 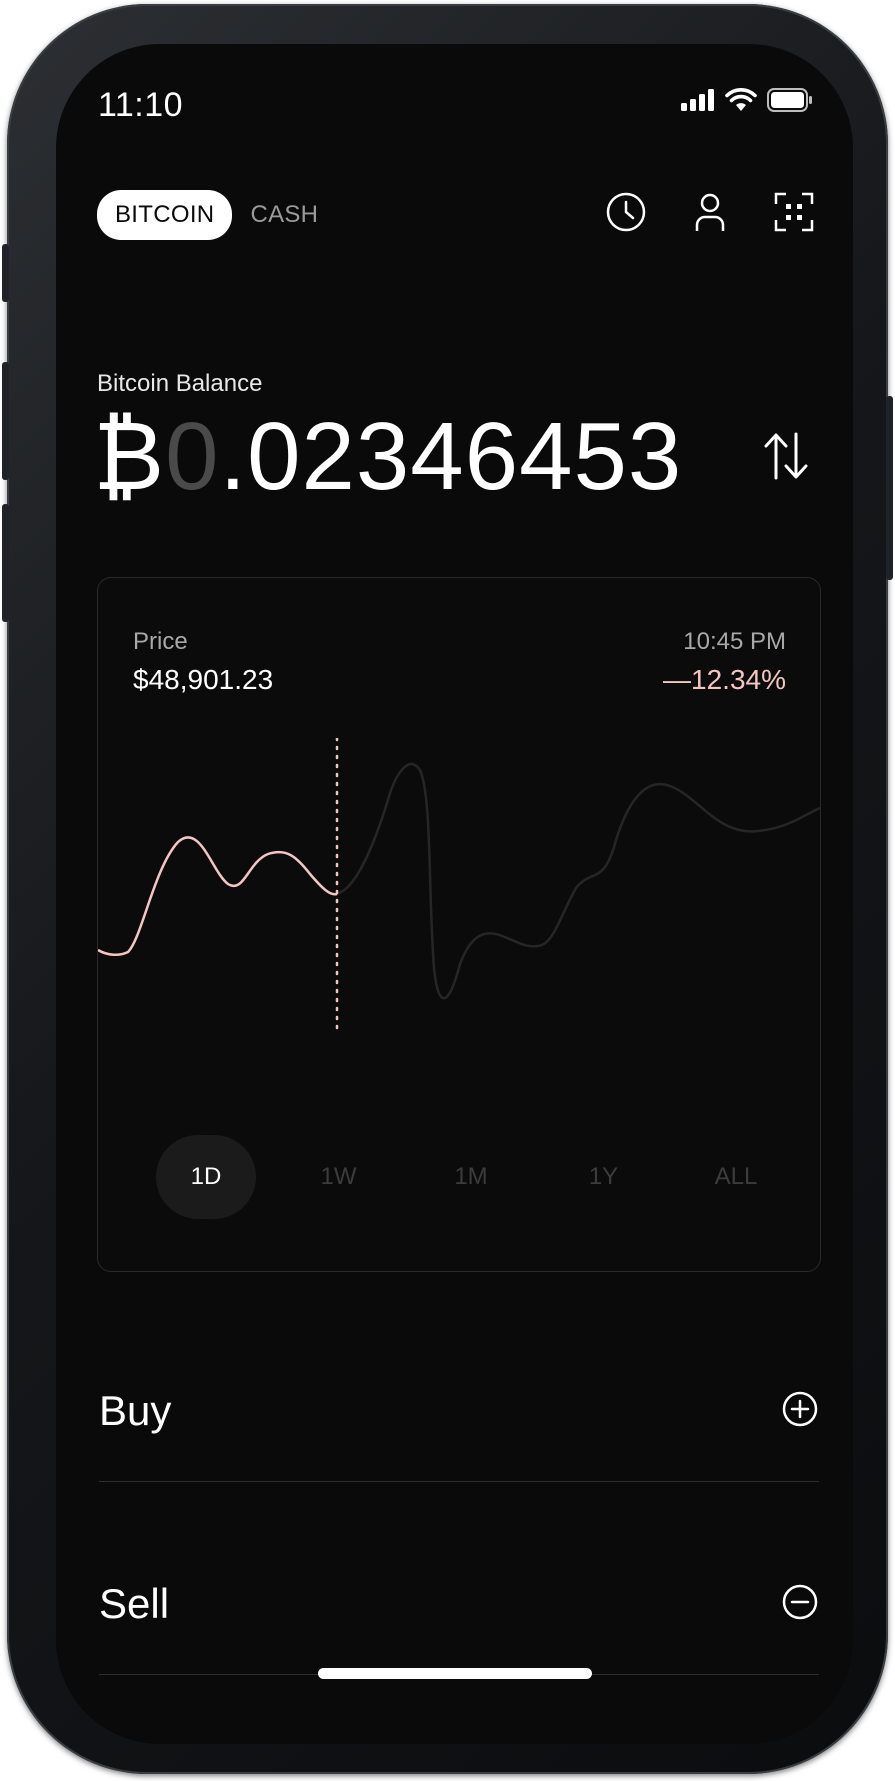 I want to click on wifi-icon, so click(x=741, y=102).